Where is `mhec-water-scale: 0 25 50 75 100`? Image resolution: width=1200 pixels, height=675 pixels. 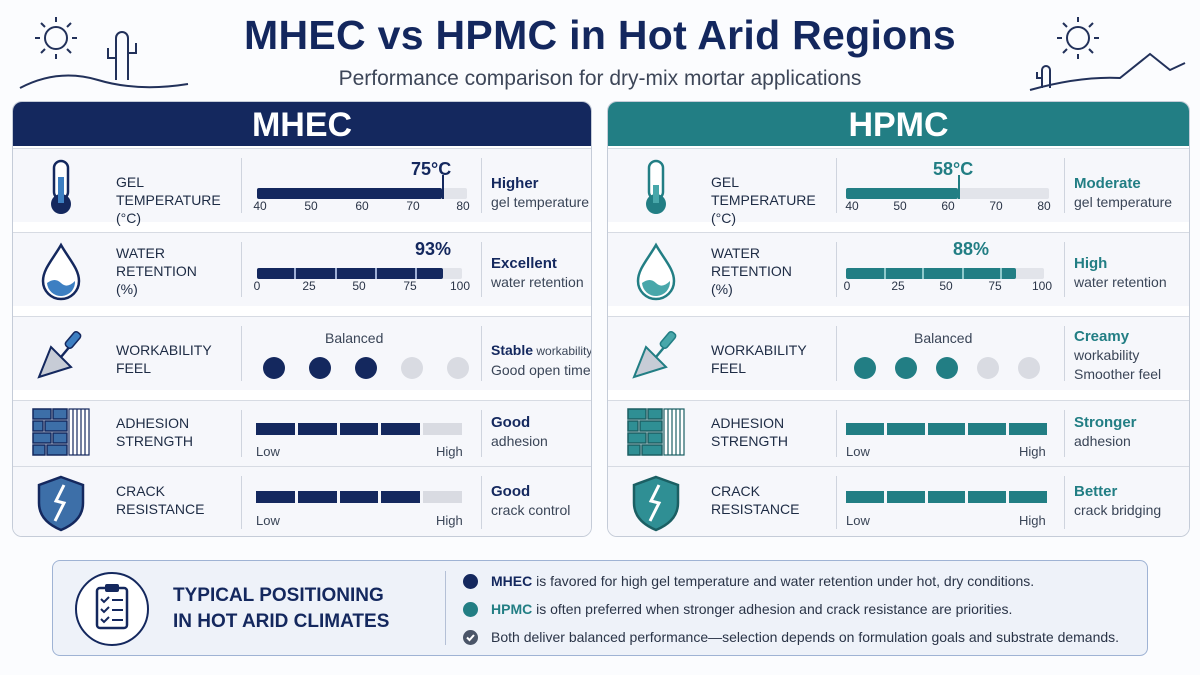 mhec-water-scale: 0 25 50 75 100 is located at coordinates (362, 280).